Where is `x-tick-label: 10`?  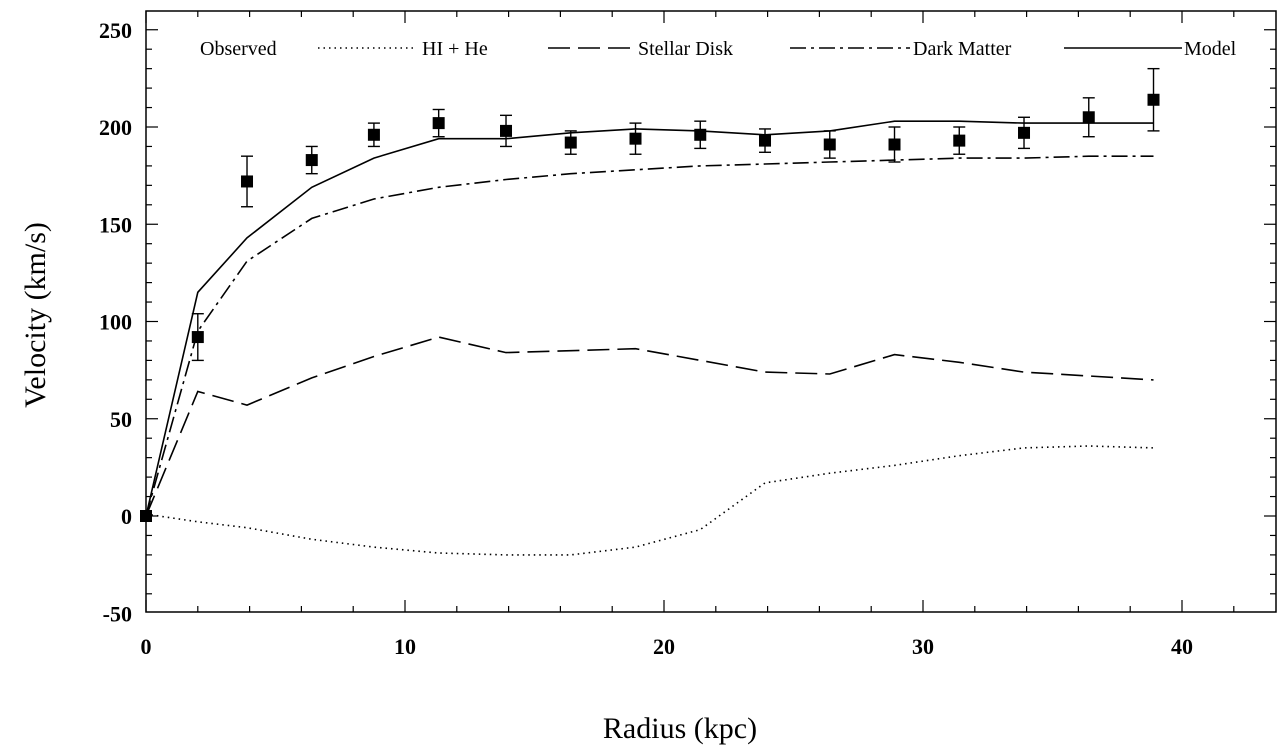
x-tick-label: 10 is located at coordinates (405, 646).